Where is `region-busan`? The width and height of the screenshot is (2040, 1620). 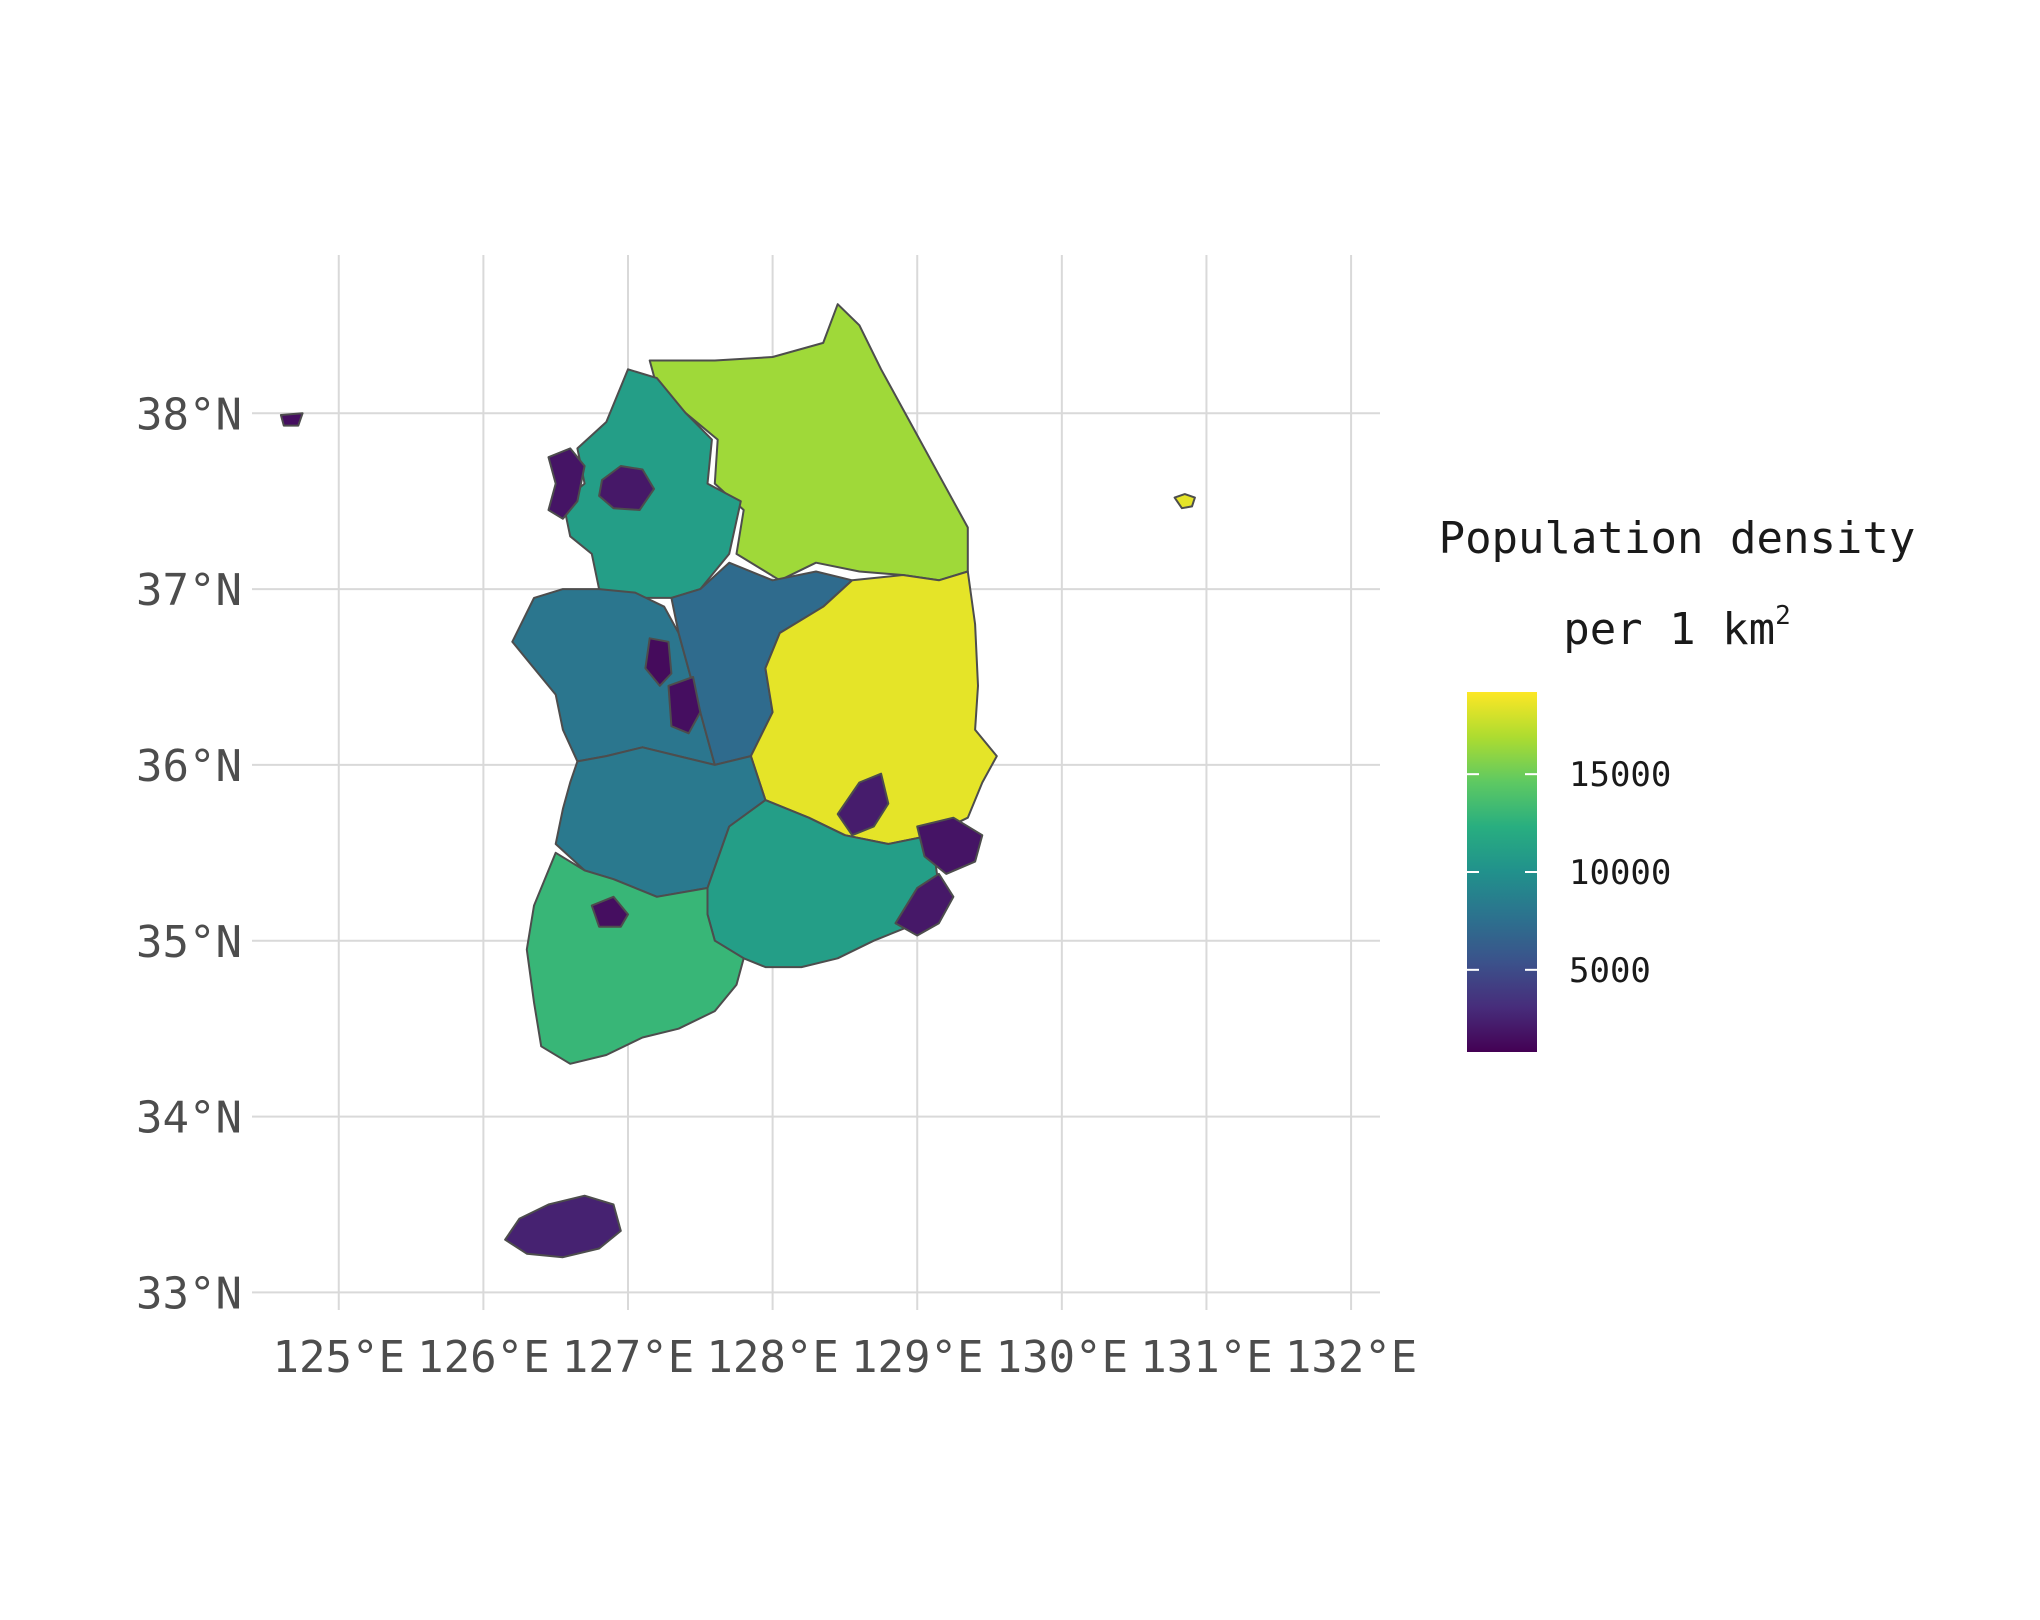 region-busan is located at coordinates (924, 904).